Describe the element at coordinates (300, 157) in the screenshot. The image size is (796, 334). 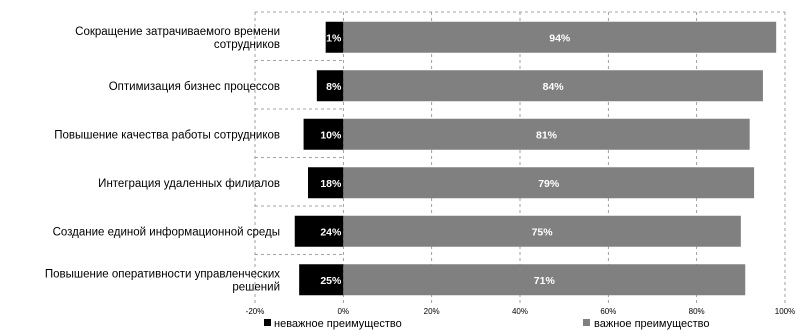
I see `category-separators` at that location.